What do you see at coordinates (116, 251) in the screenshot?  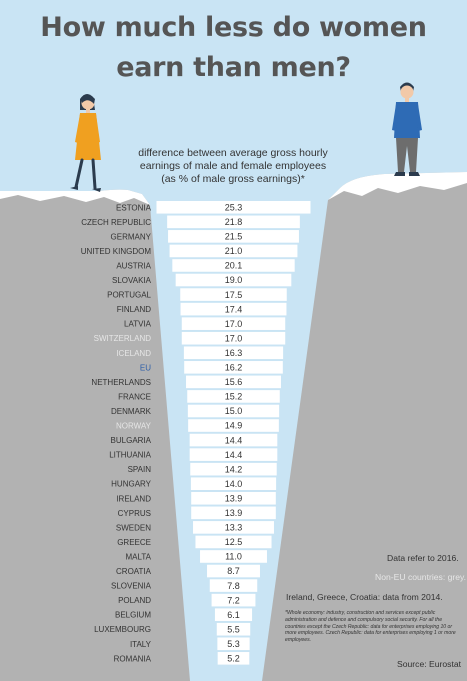 I see `country-label: UNITED KINGDOM` at bounding box center [116, 251].